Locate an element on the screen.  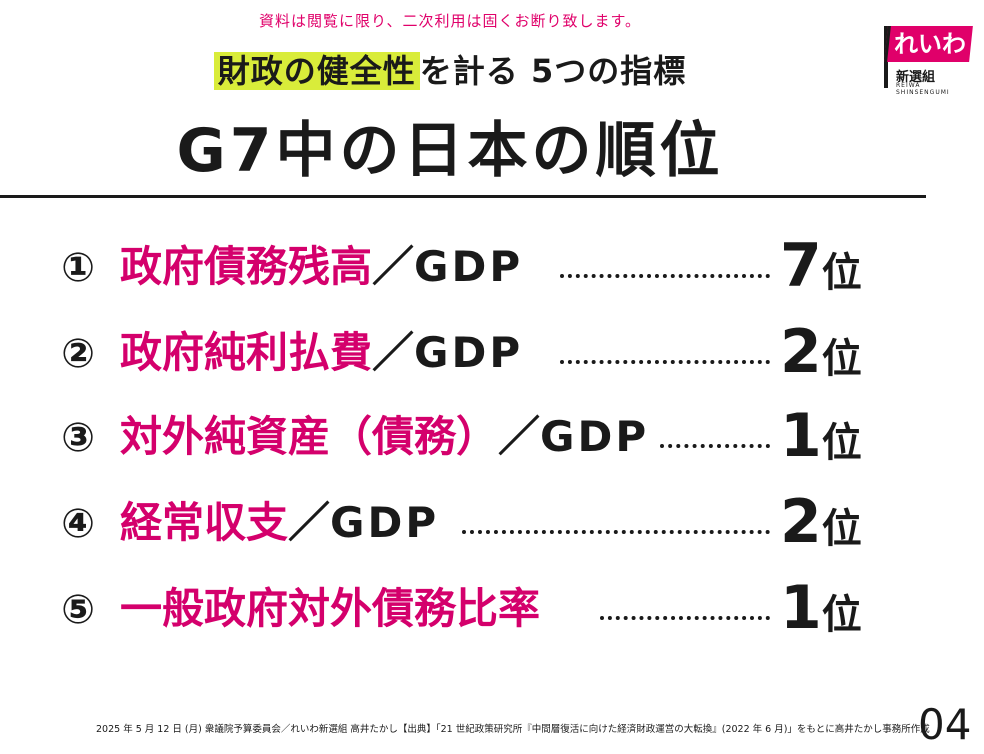
logo-flag: れいわ is located at coordinates (928, 44).